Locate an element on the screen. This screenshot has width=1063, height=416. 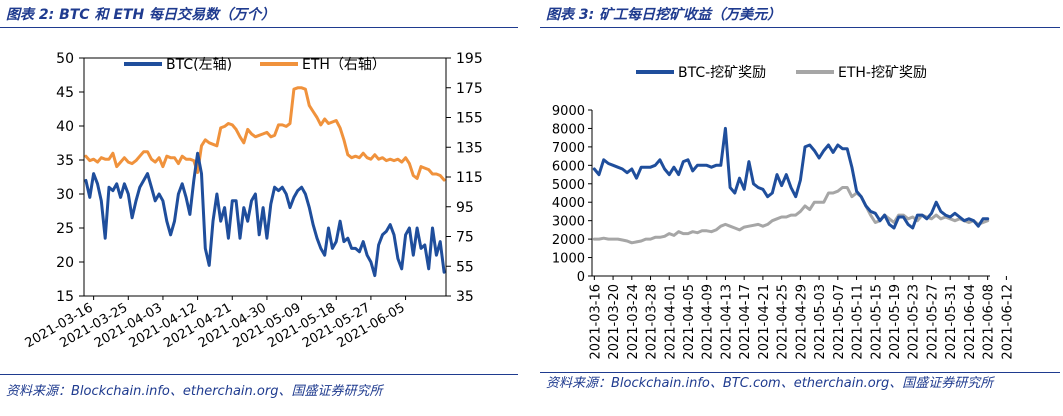
x-tick-label: 2021-04-05 is located at coordinates (689, 322).